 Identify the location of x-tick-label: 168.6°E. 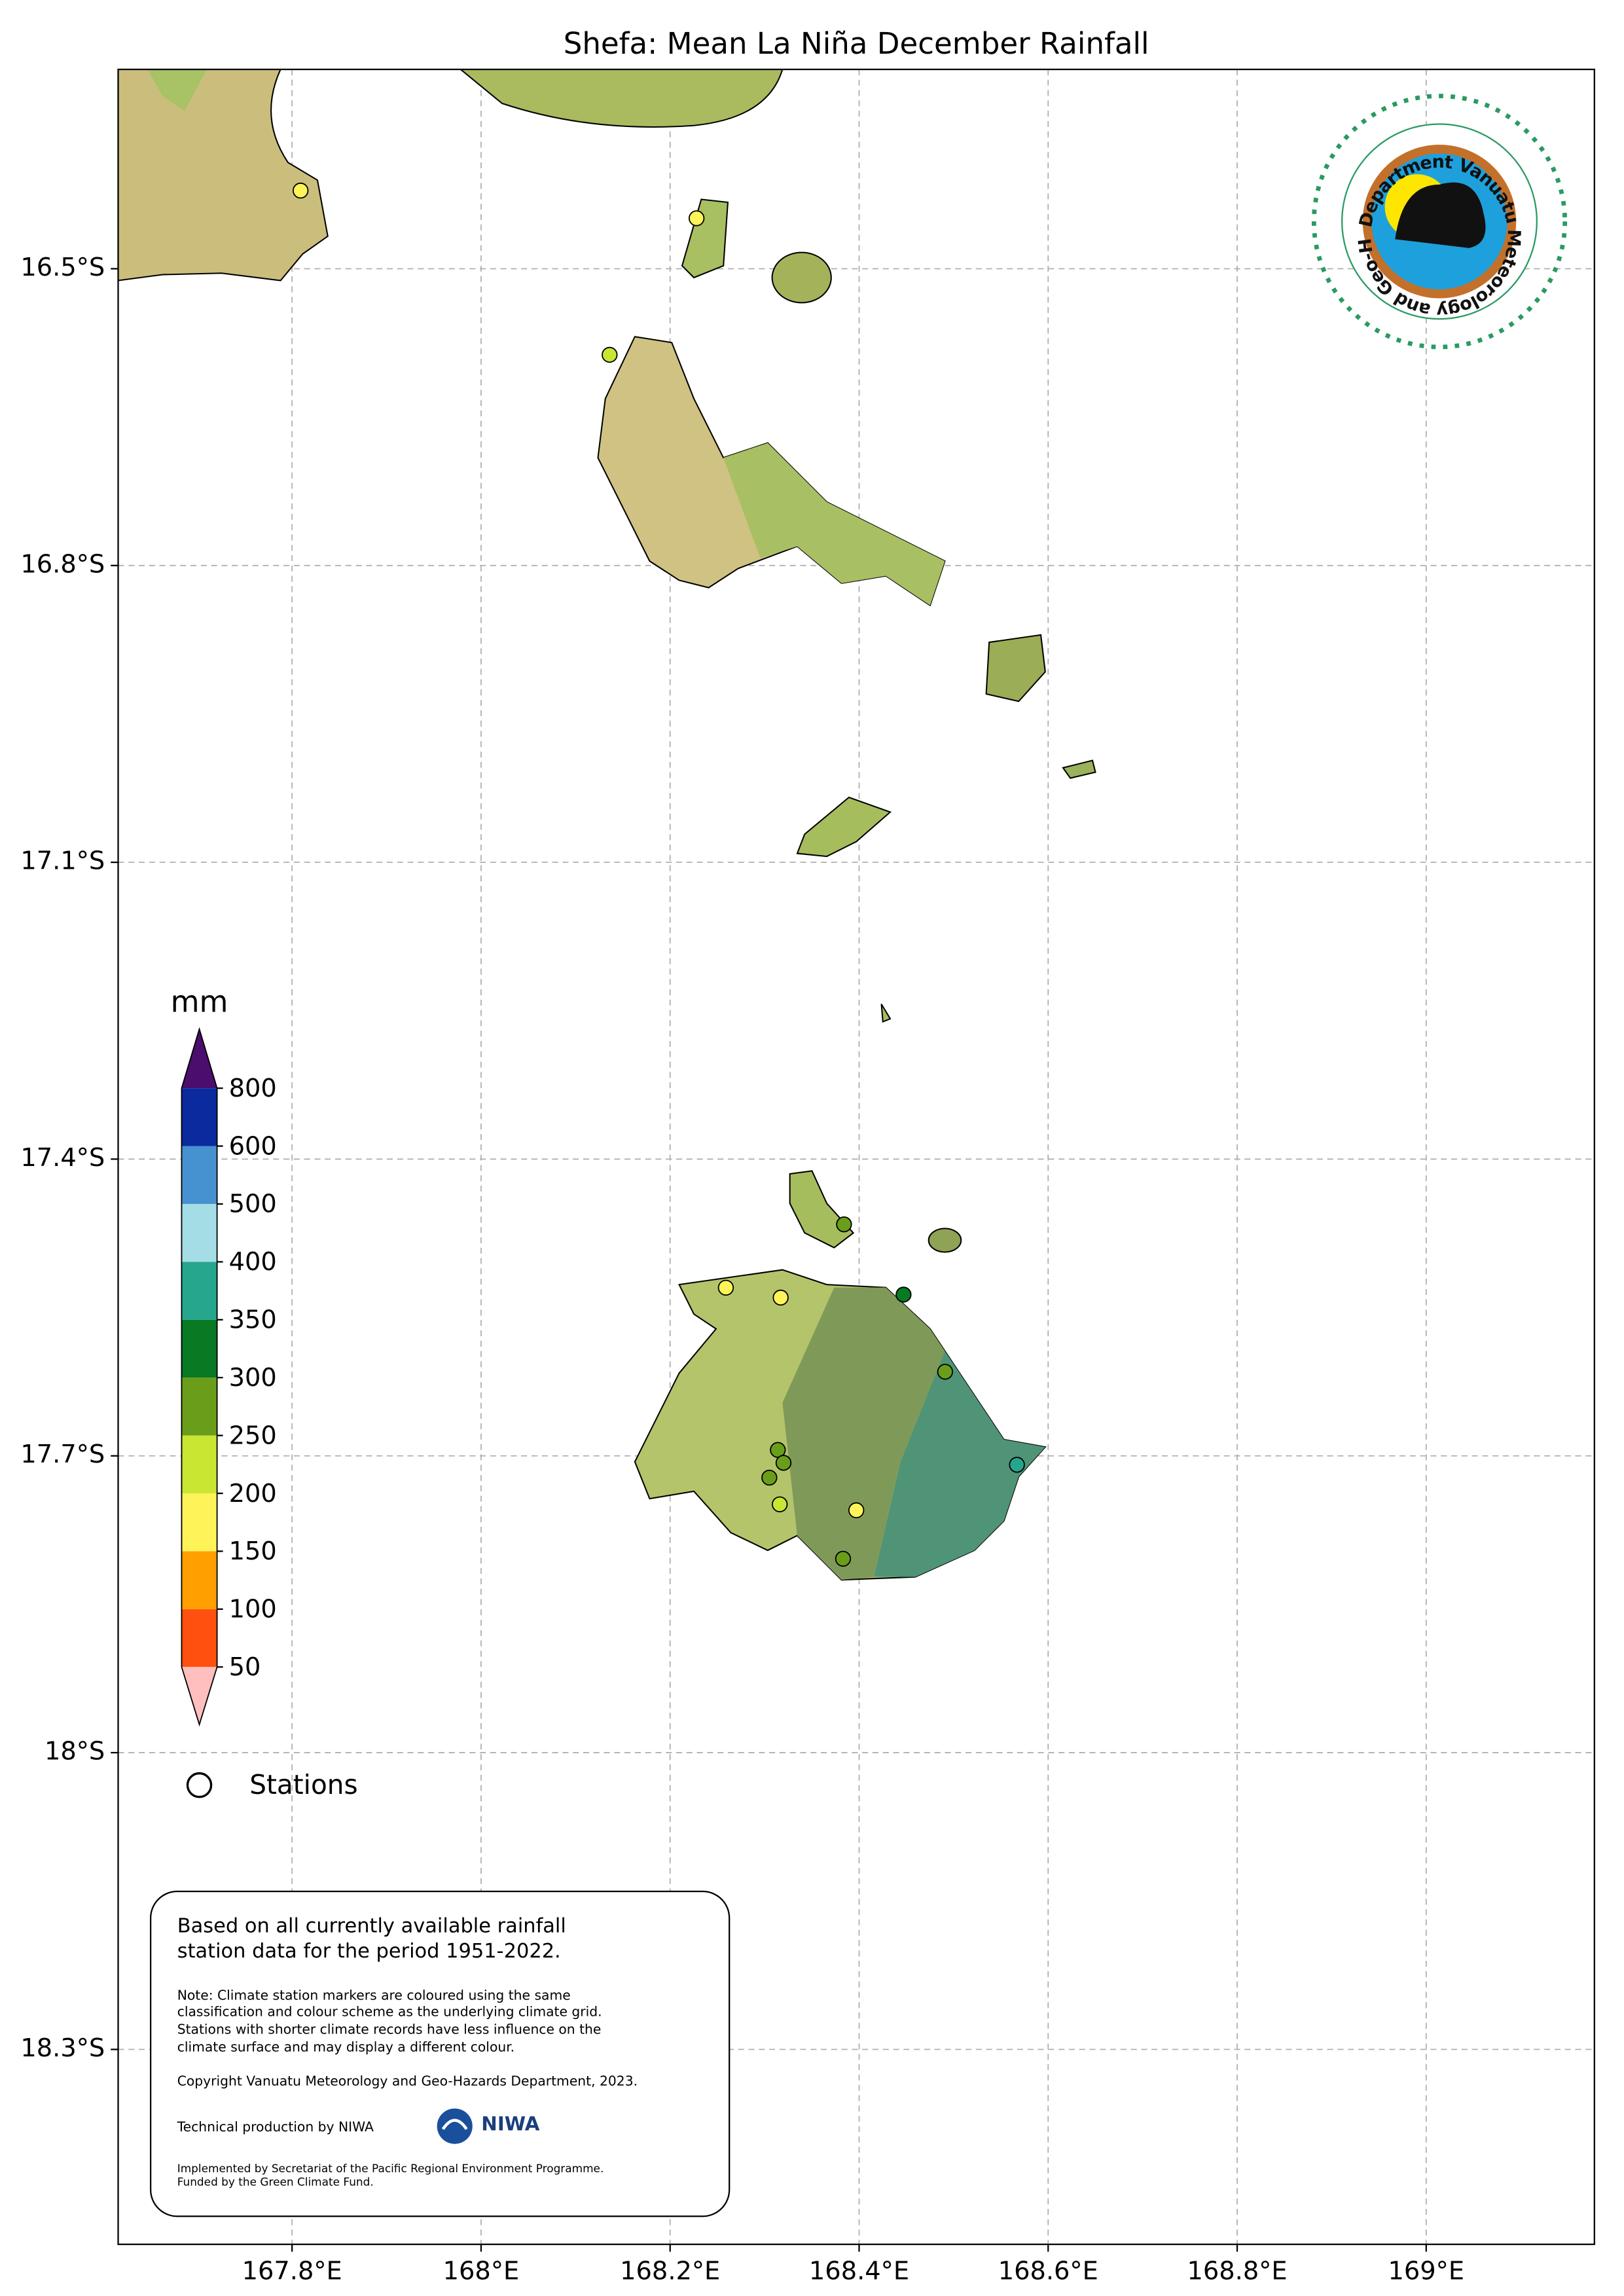
(1048, 2271).